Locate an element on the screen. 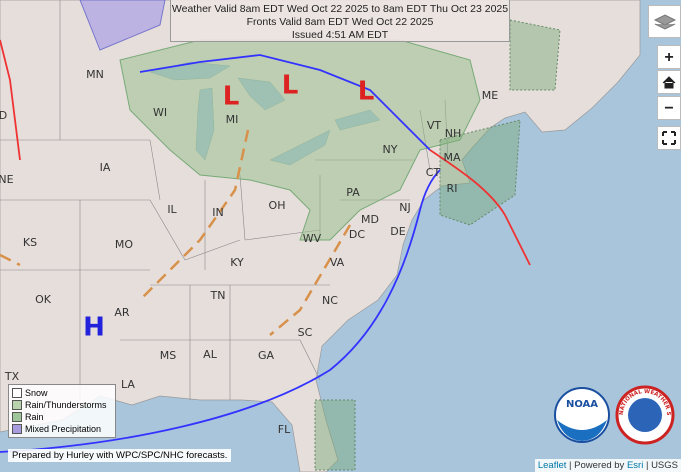 This screenshot has width=681, height=472. state-label: MA is located at coordinates (451, 157).